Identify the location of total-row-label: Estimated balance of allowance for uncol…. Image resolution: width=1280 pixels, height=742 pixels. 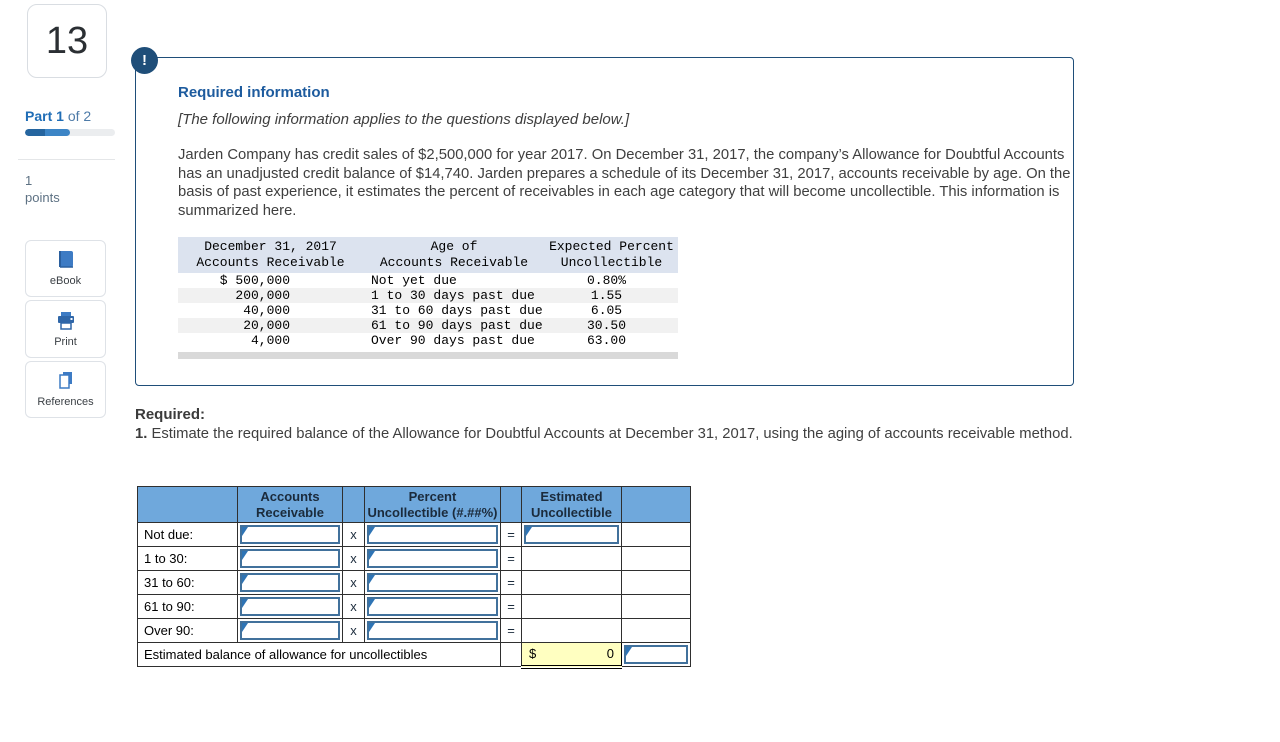
(319, 654).